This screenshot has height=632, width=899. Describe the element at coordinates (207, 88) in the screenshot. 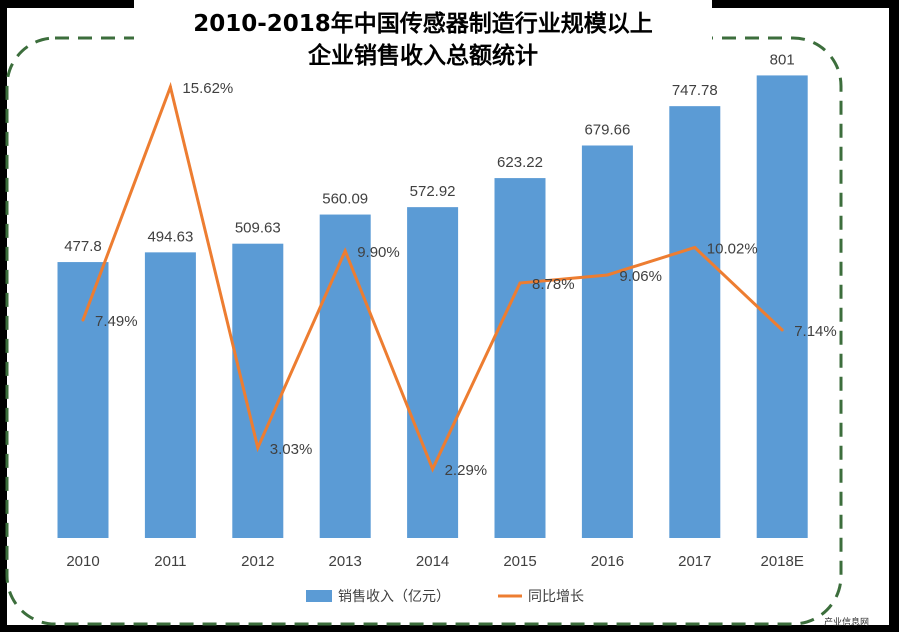

I see `growth-value-label: 15.62%` at that location.